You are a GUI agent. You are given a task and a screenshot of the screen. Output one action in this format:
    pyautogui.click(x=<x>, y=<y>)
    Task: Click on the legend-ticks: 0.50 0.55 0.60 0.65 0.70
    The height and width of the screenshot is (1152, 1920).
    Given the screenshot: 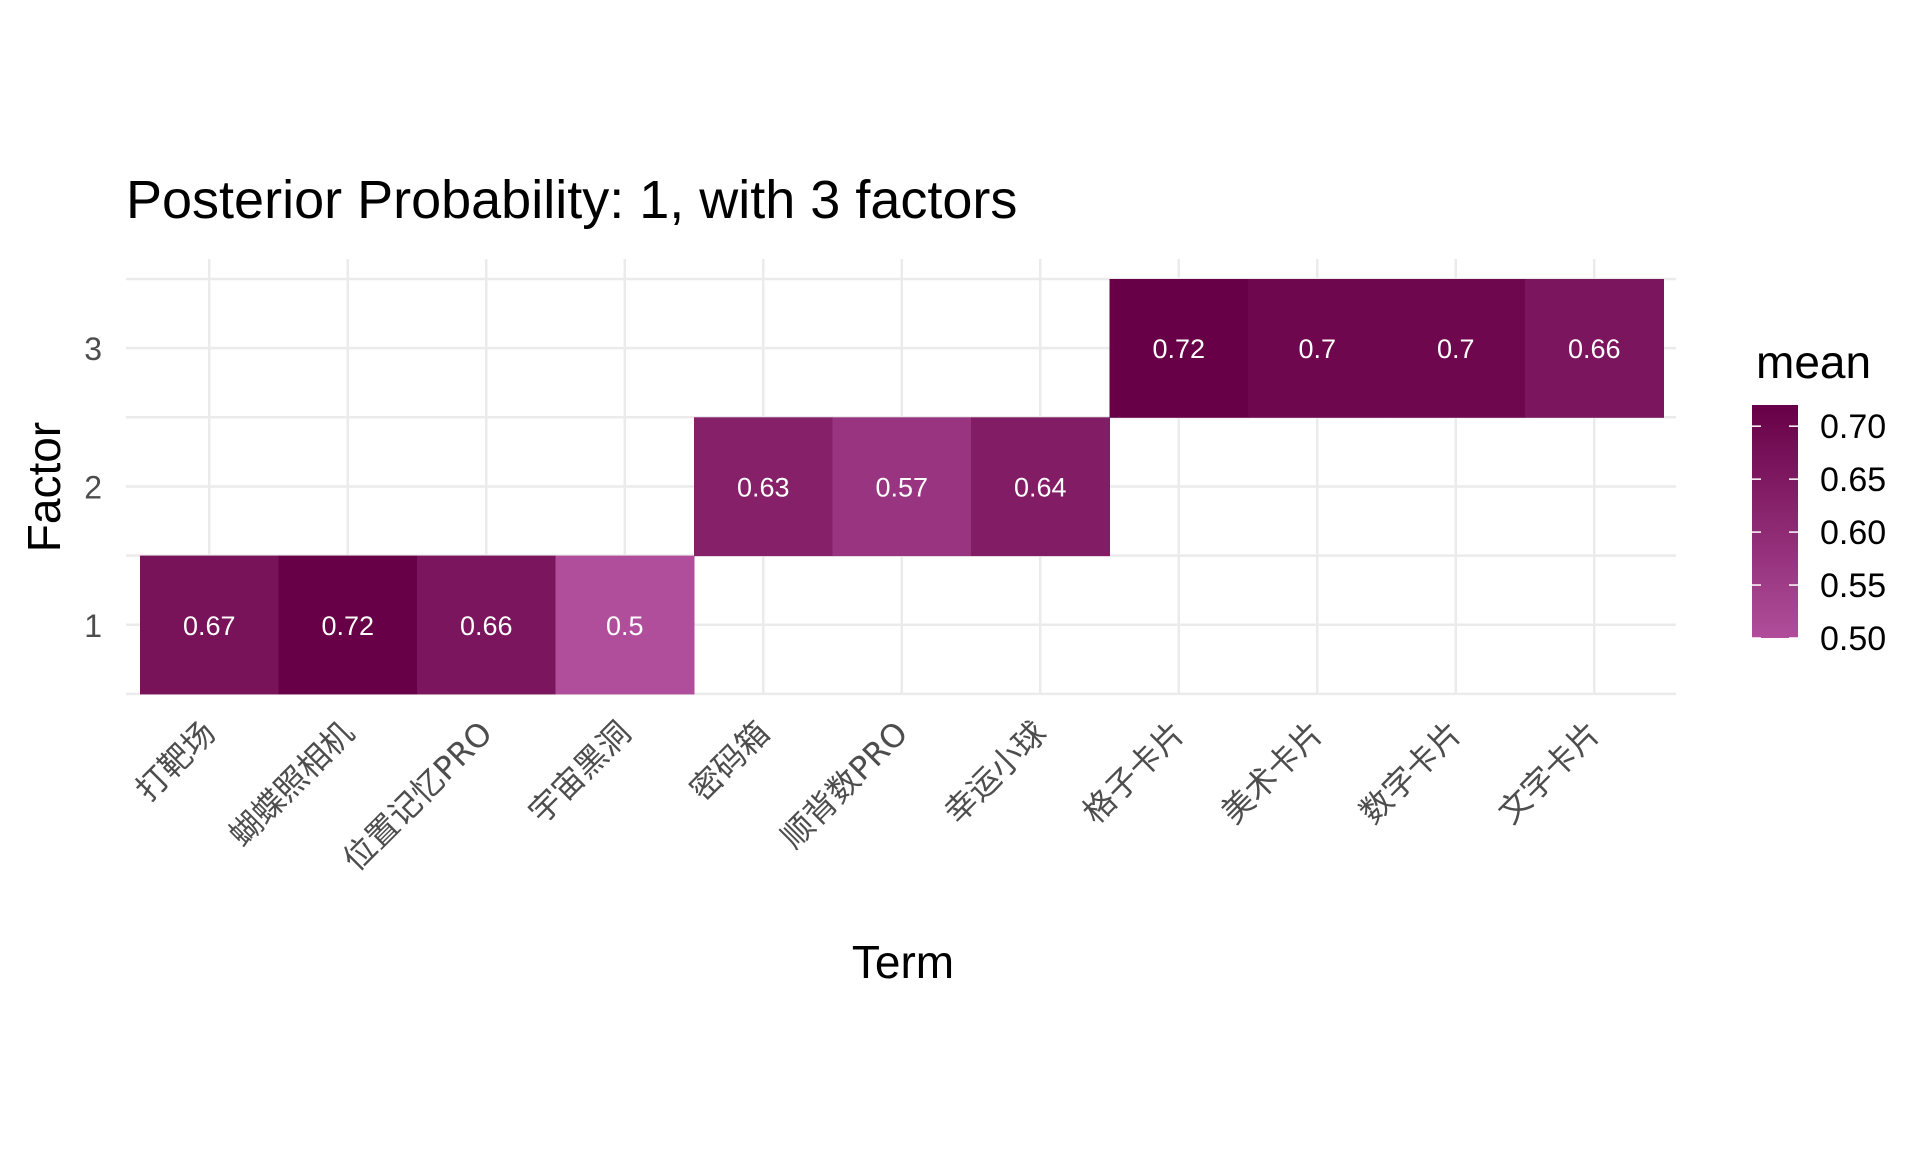 What is the action you would take?
    pyautogui.click(x=1819, y=533)
    